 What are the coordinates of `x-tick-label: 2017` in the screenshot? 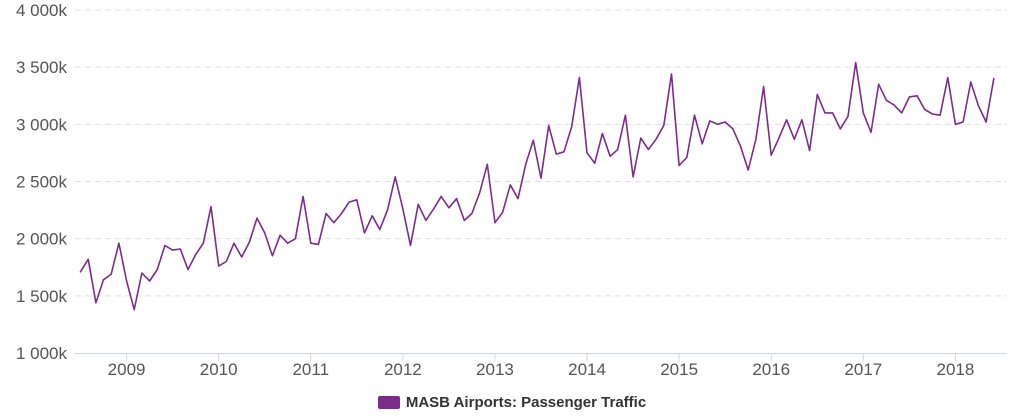 It's located at (863, 369).